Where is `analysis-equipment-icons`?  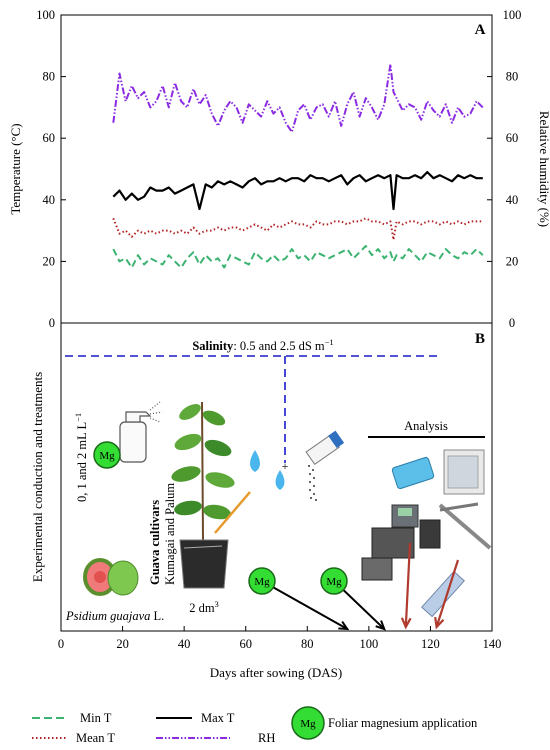 analysis-equipment-icons is located at coordinates (426, 533).